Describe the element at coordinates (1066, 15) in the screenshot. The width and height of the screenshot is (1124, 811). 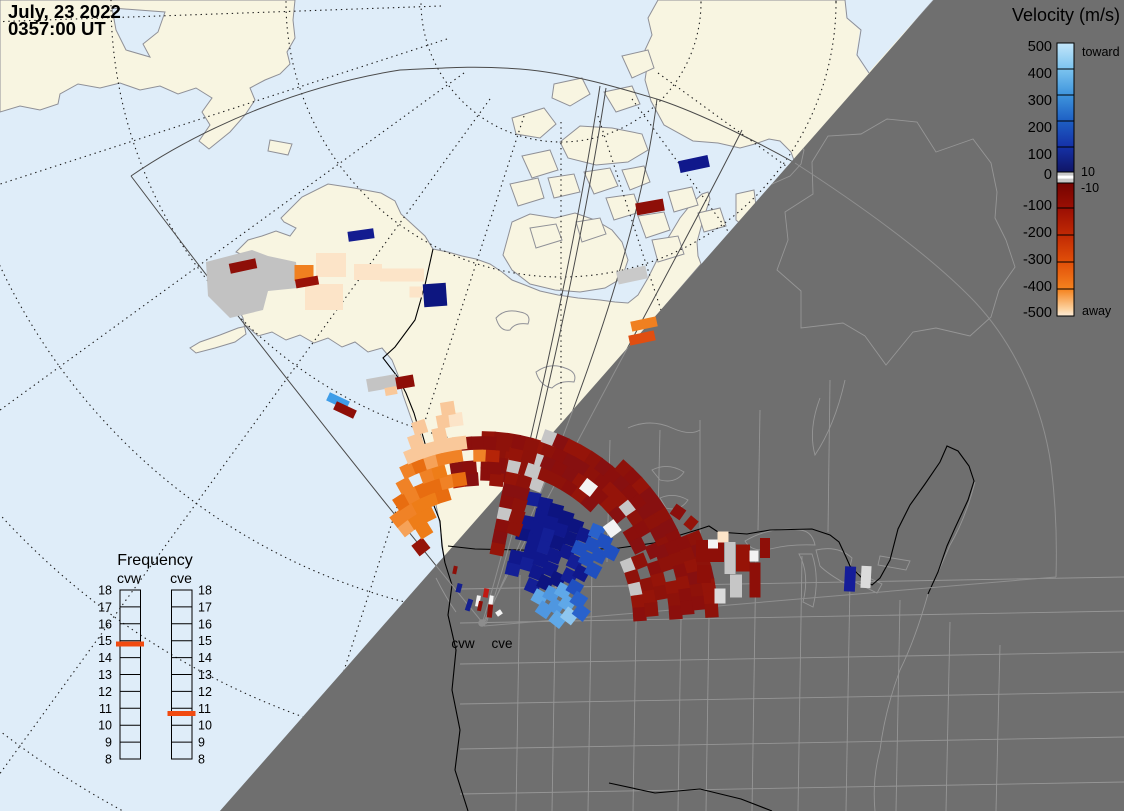
I see `svg-text: Velocity (m/s)` at that location.